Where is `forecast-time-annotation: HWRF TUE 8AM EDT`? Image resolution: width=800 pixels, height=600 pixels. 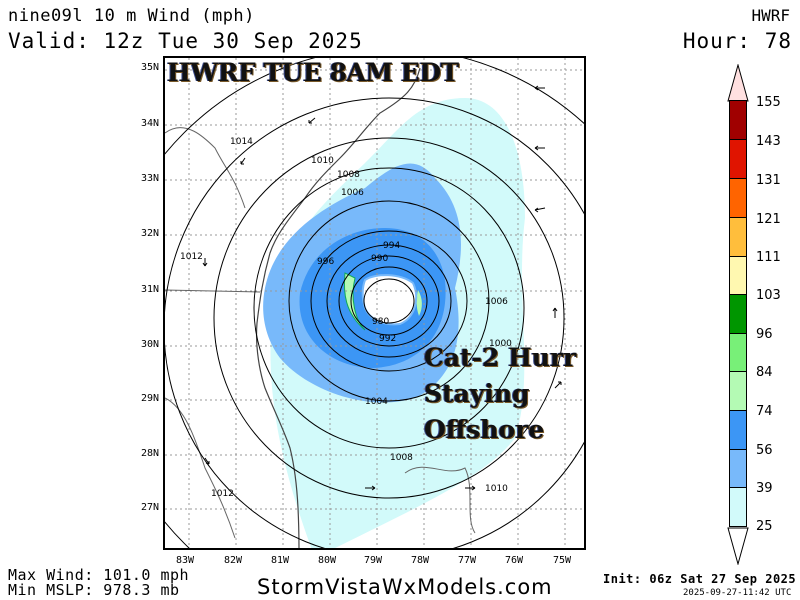
forecast-time-annotation: HWRF TUE 8AM EDT is located at coordinates (313, 72).